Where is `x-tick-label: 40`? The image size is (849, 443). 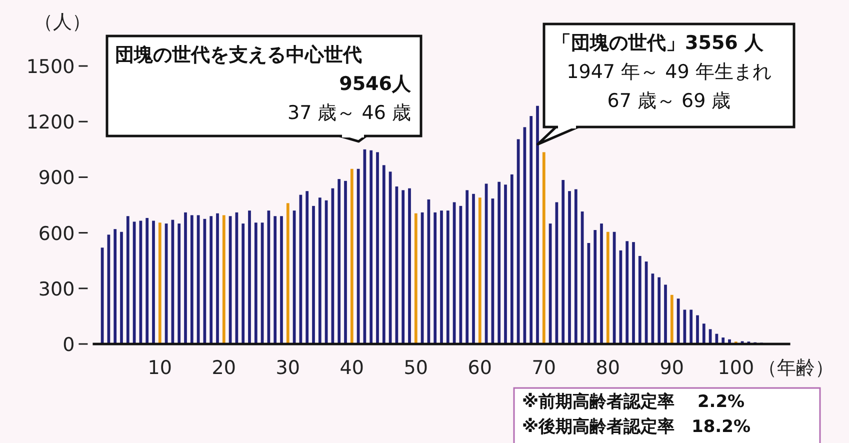
x-tick-label: 40 is located at coordinates (352, 368).